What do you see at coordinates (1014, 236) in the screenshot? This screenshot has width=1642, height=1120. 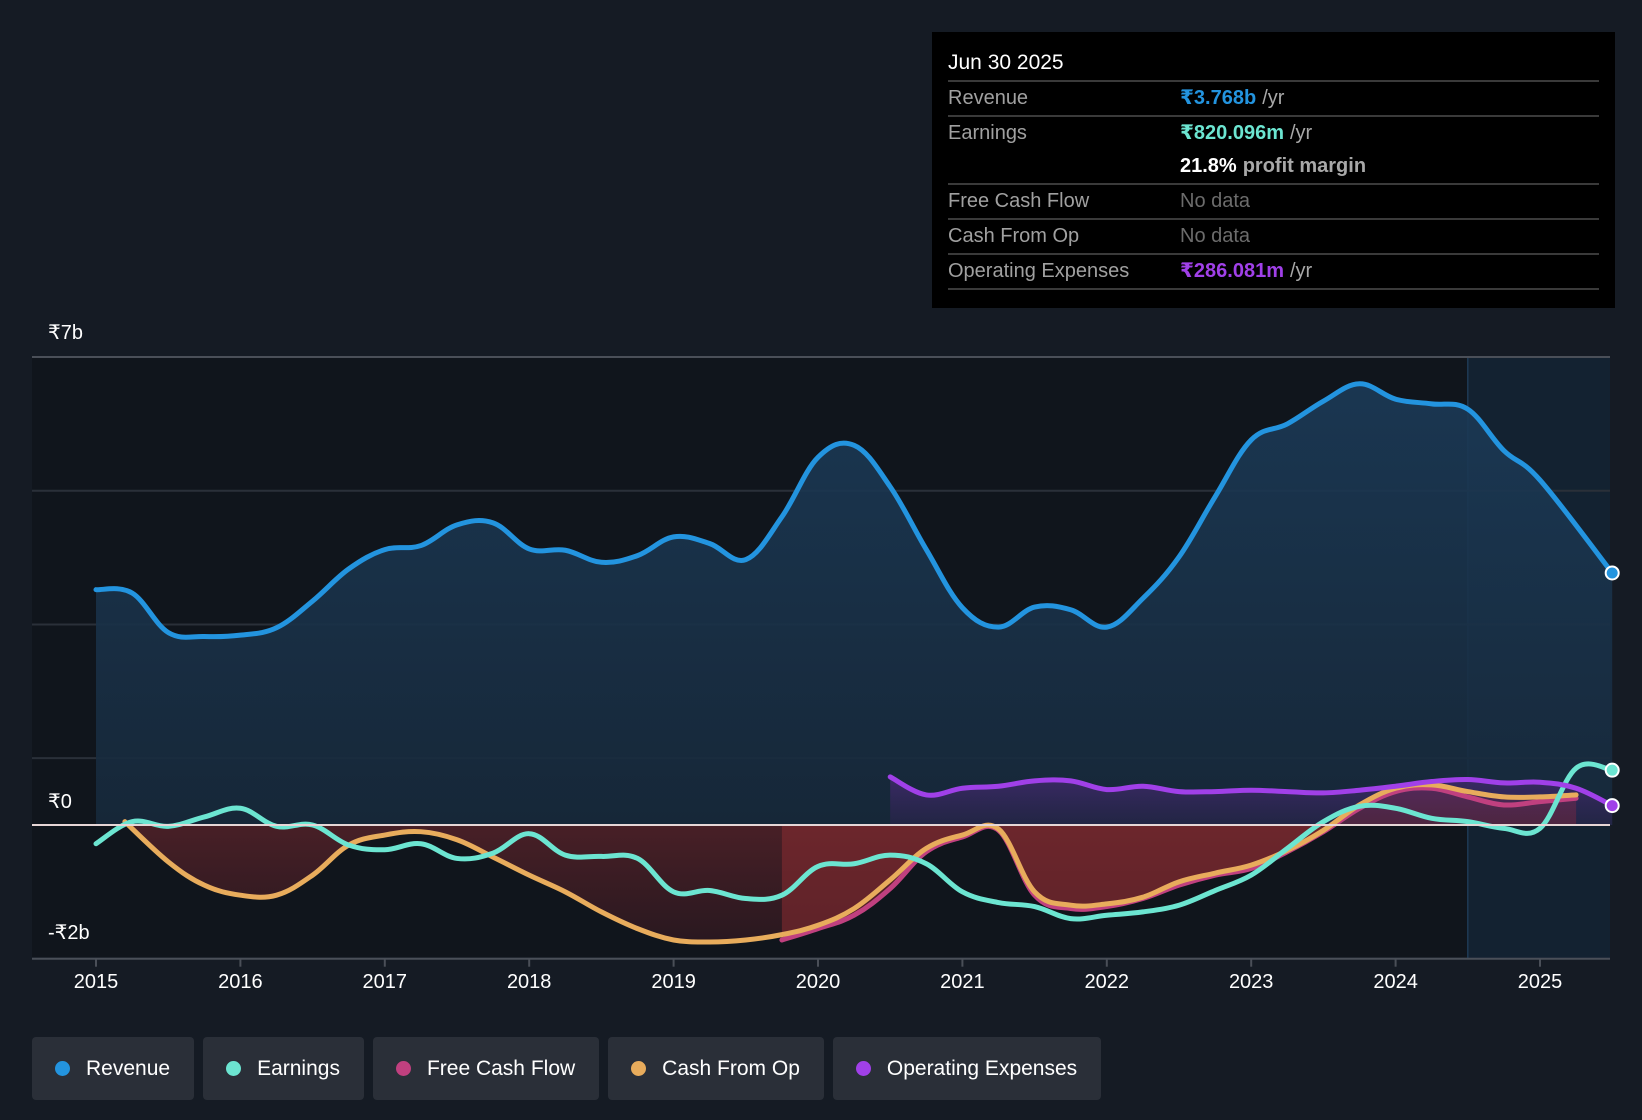 I see `tooltip-label: Cash From Op` at bounding box center [1014, 236].